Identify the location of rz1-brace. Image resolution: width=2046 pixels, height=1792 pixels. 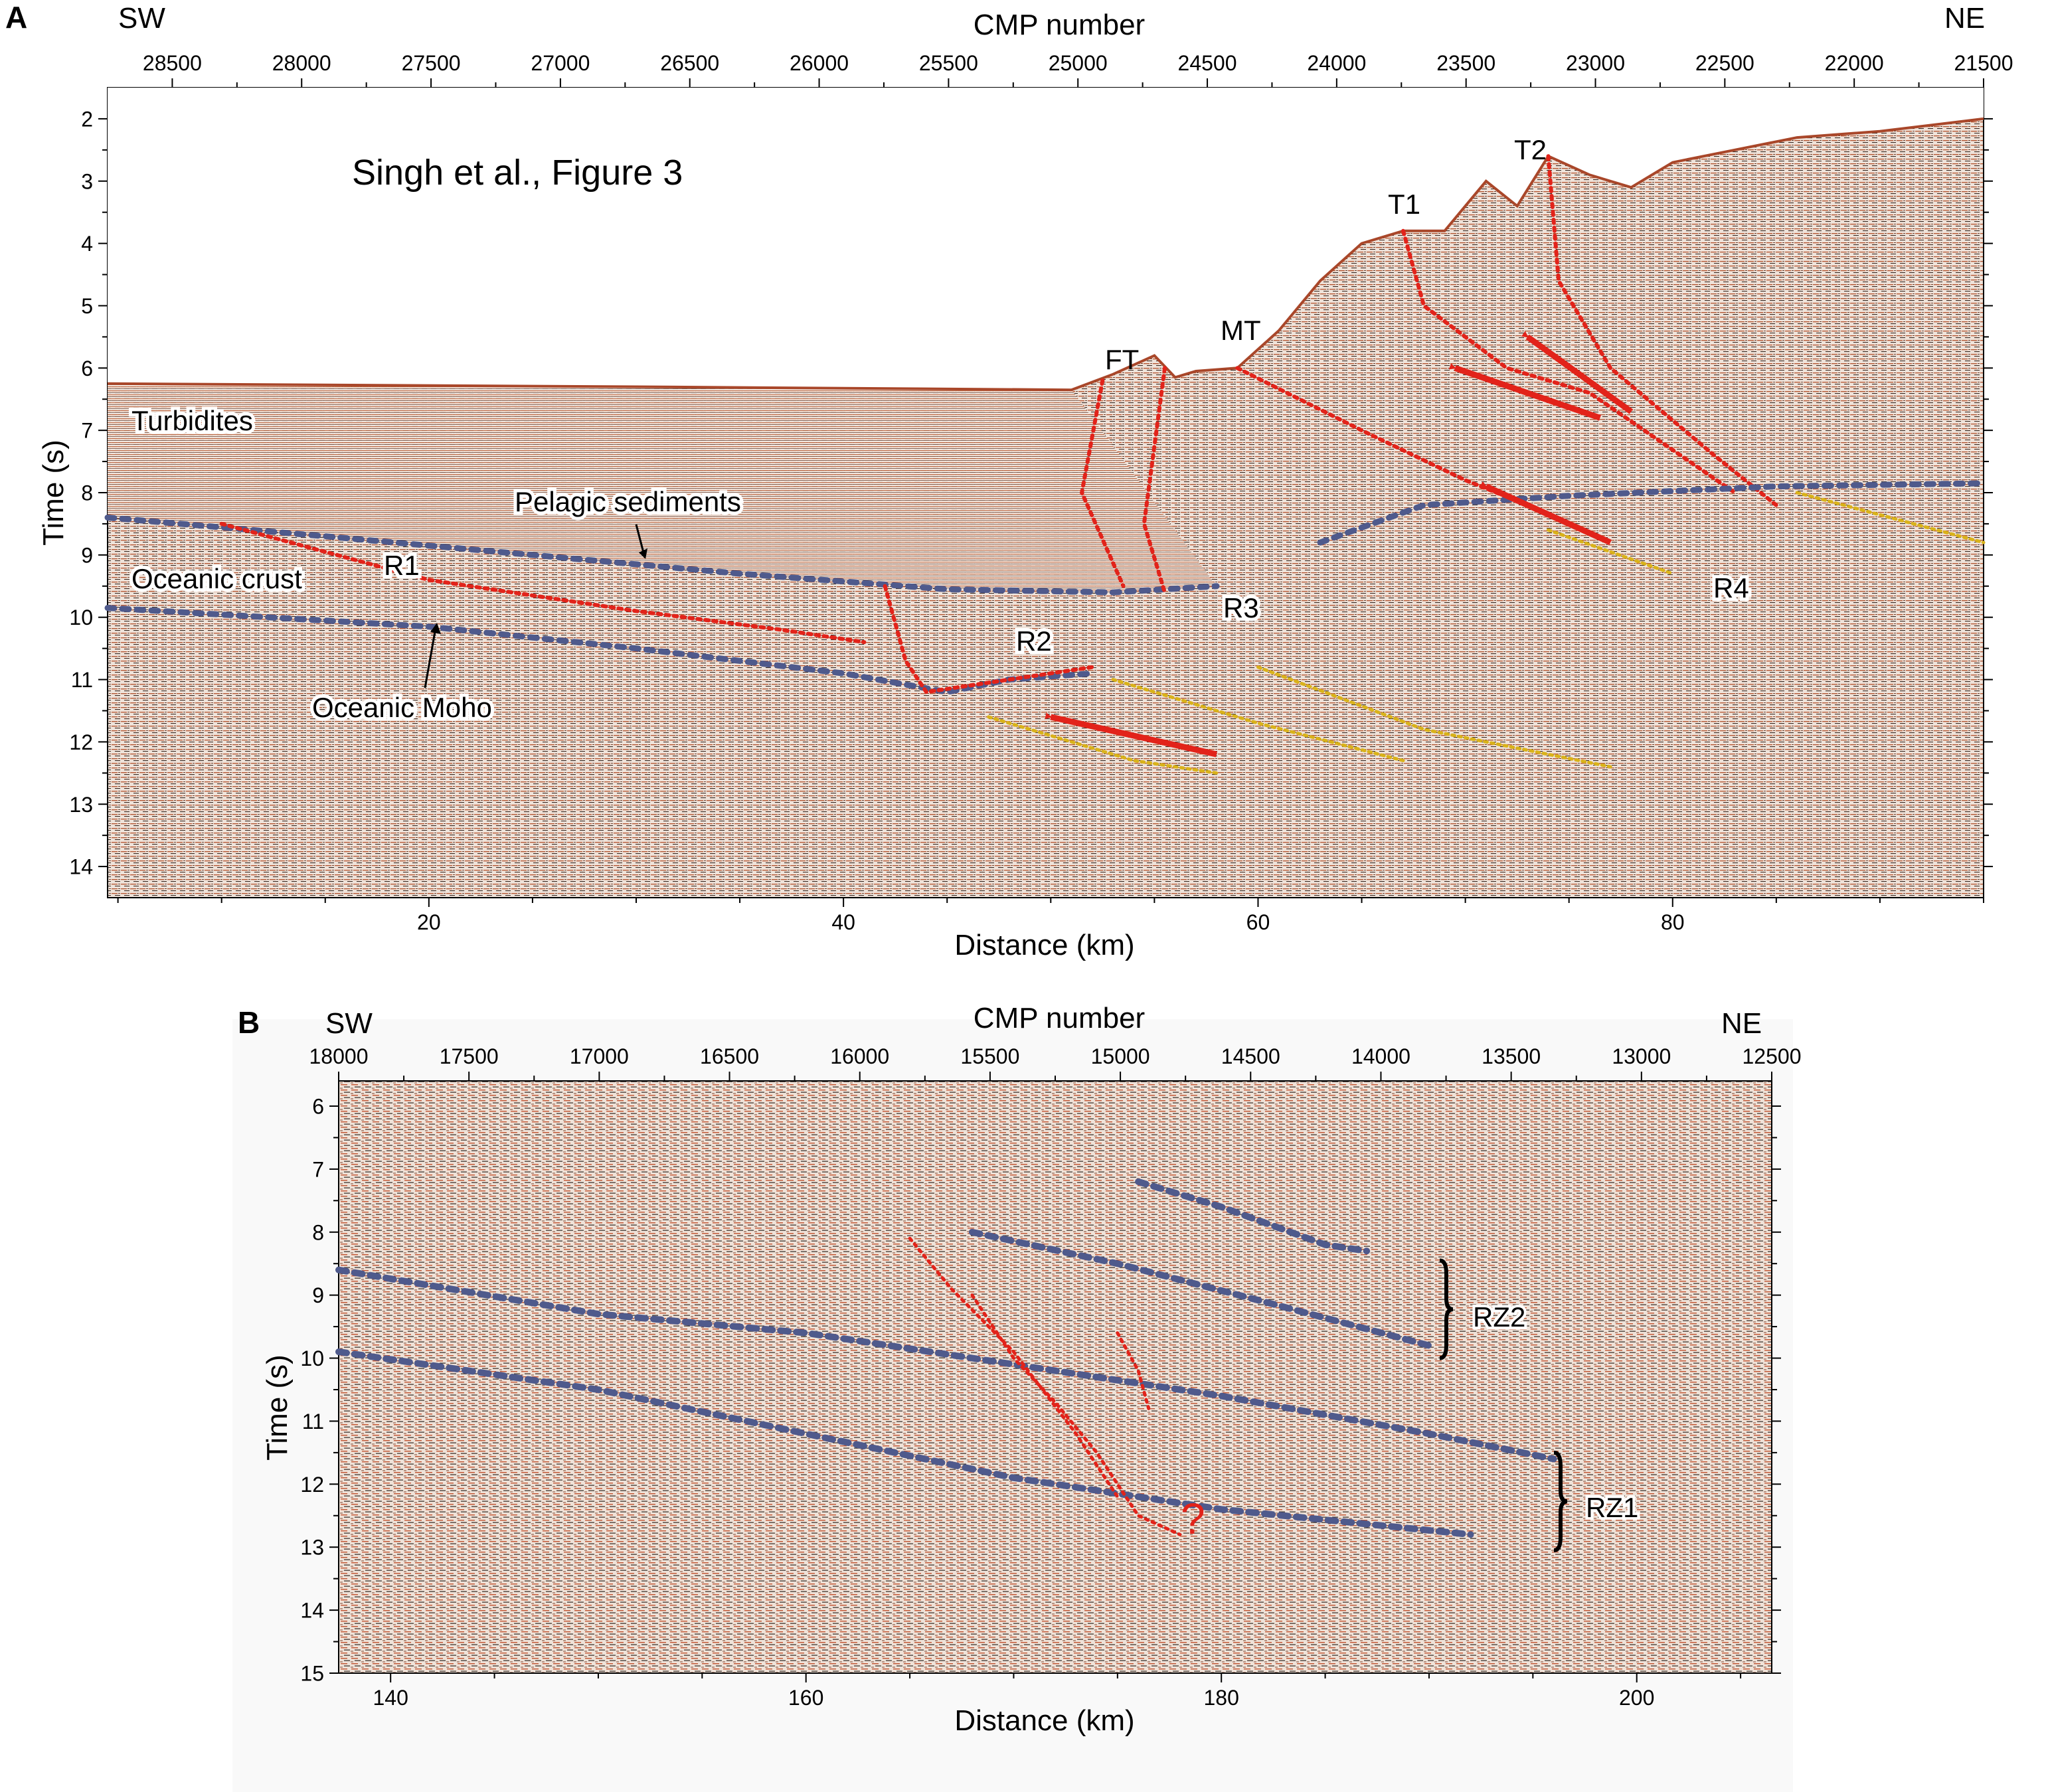
(1560, 1501).